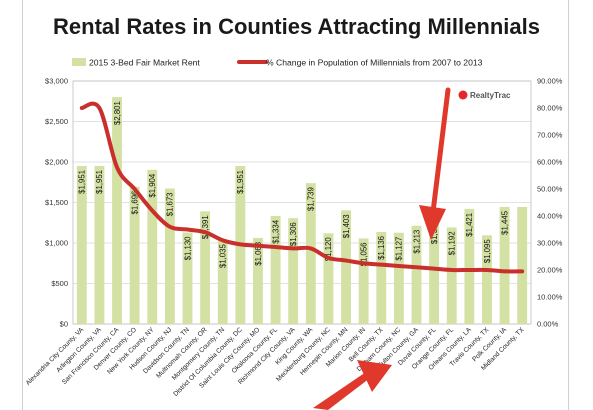 The width and height of the screenshot is (593, 410). I want to click on bar-data-label: $1,403, so click(346, 226).